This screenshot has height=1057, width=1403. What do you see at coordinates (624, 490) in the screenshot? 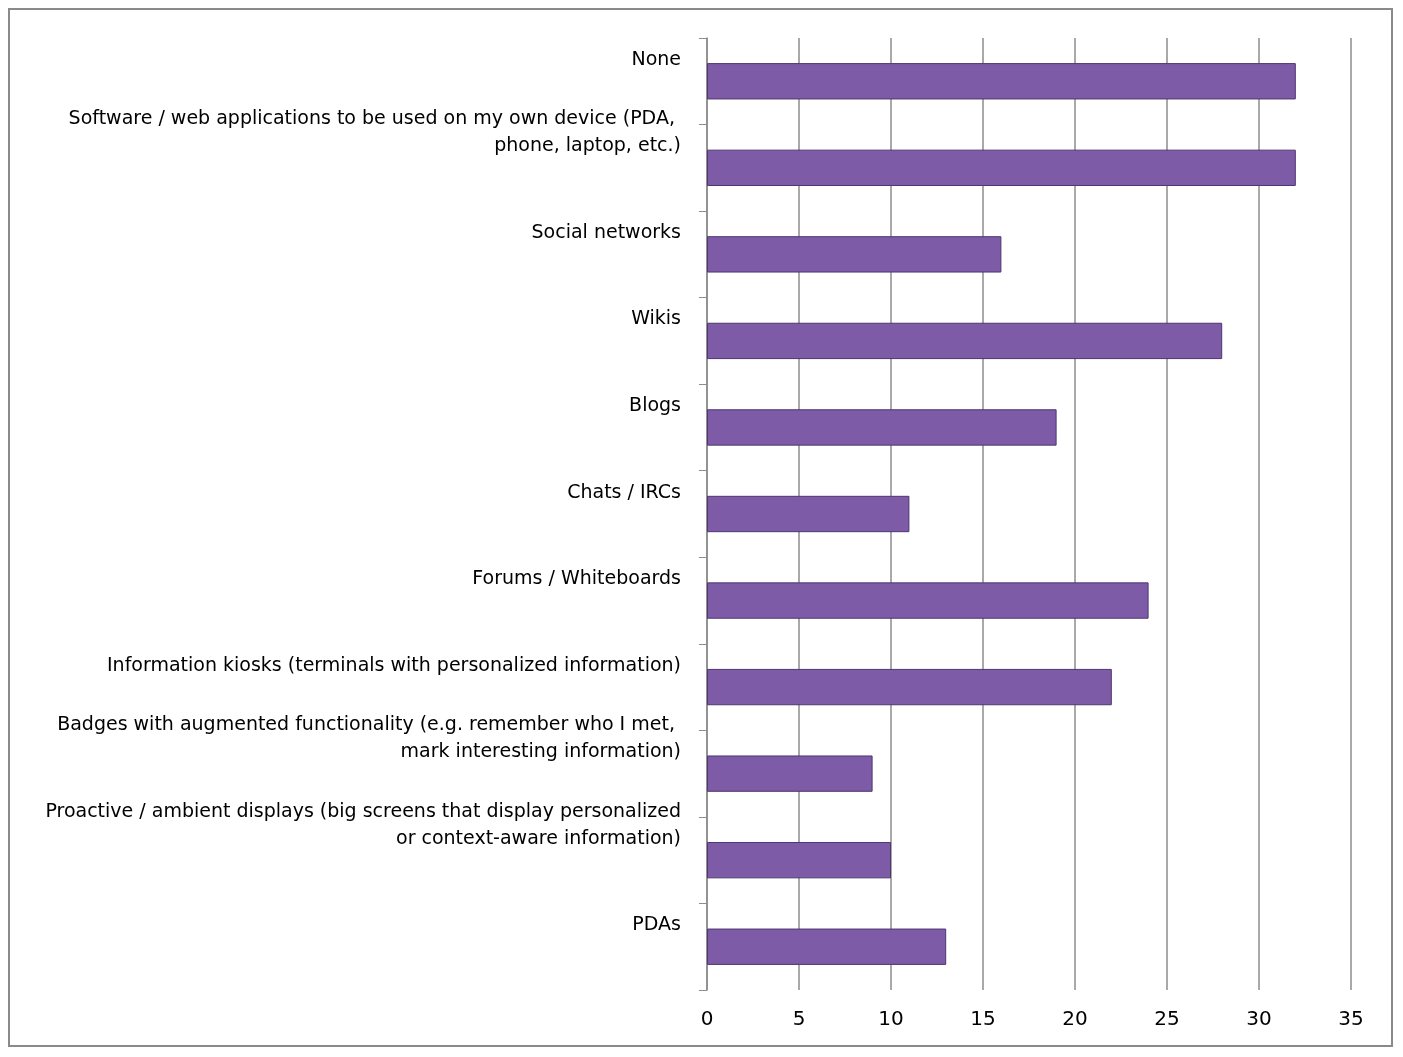
I see `y-tick-label: Chats / IRCs` at bounding box center [624, 490].